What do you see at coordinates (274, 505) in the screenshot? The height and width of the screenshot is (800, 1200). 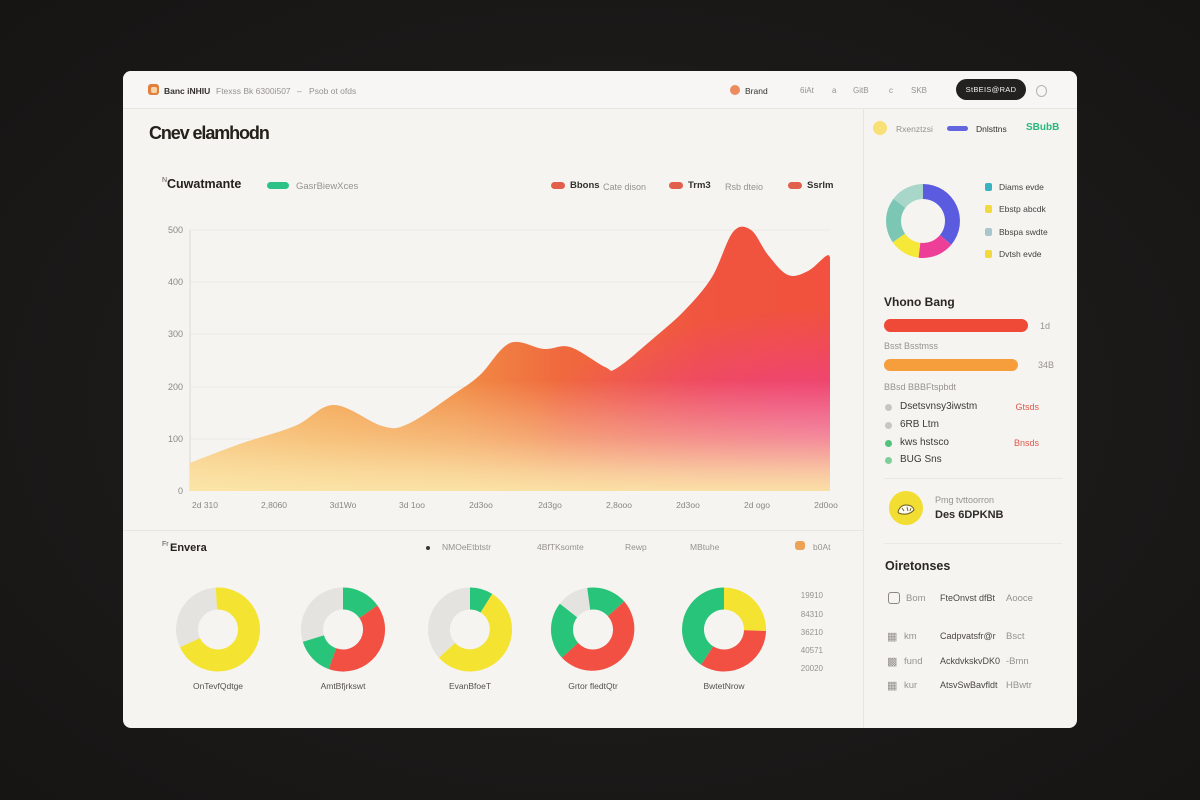 I see `svg-text: 2,8060` at bounding box center [274, 505].